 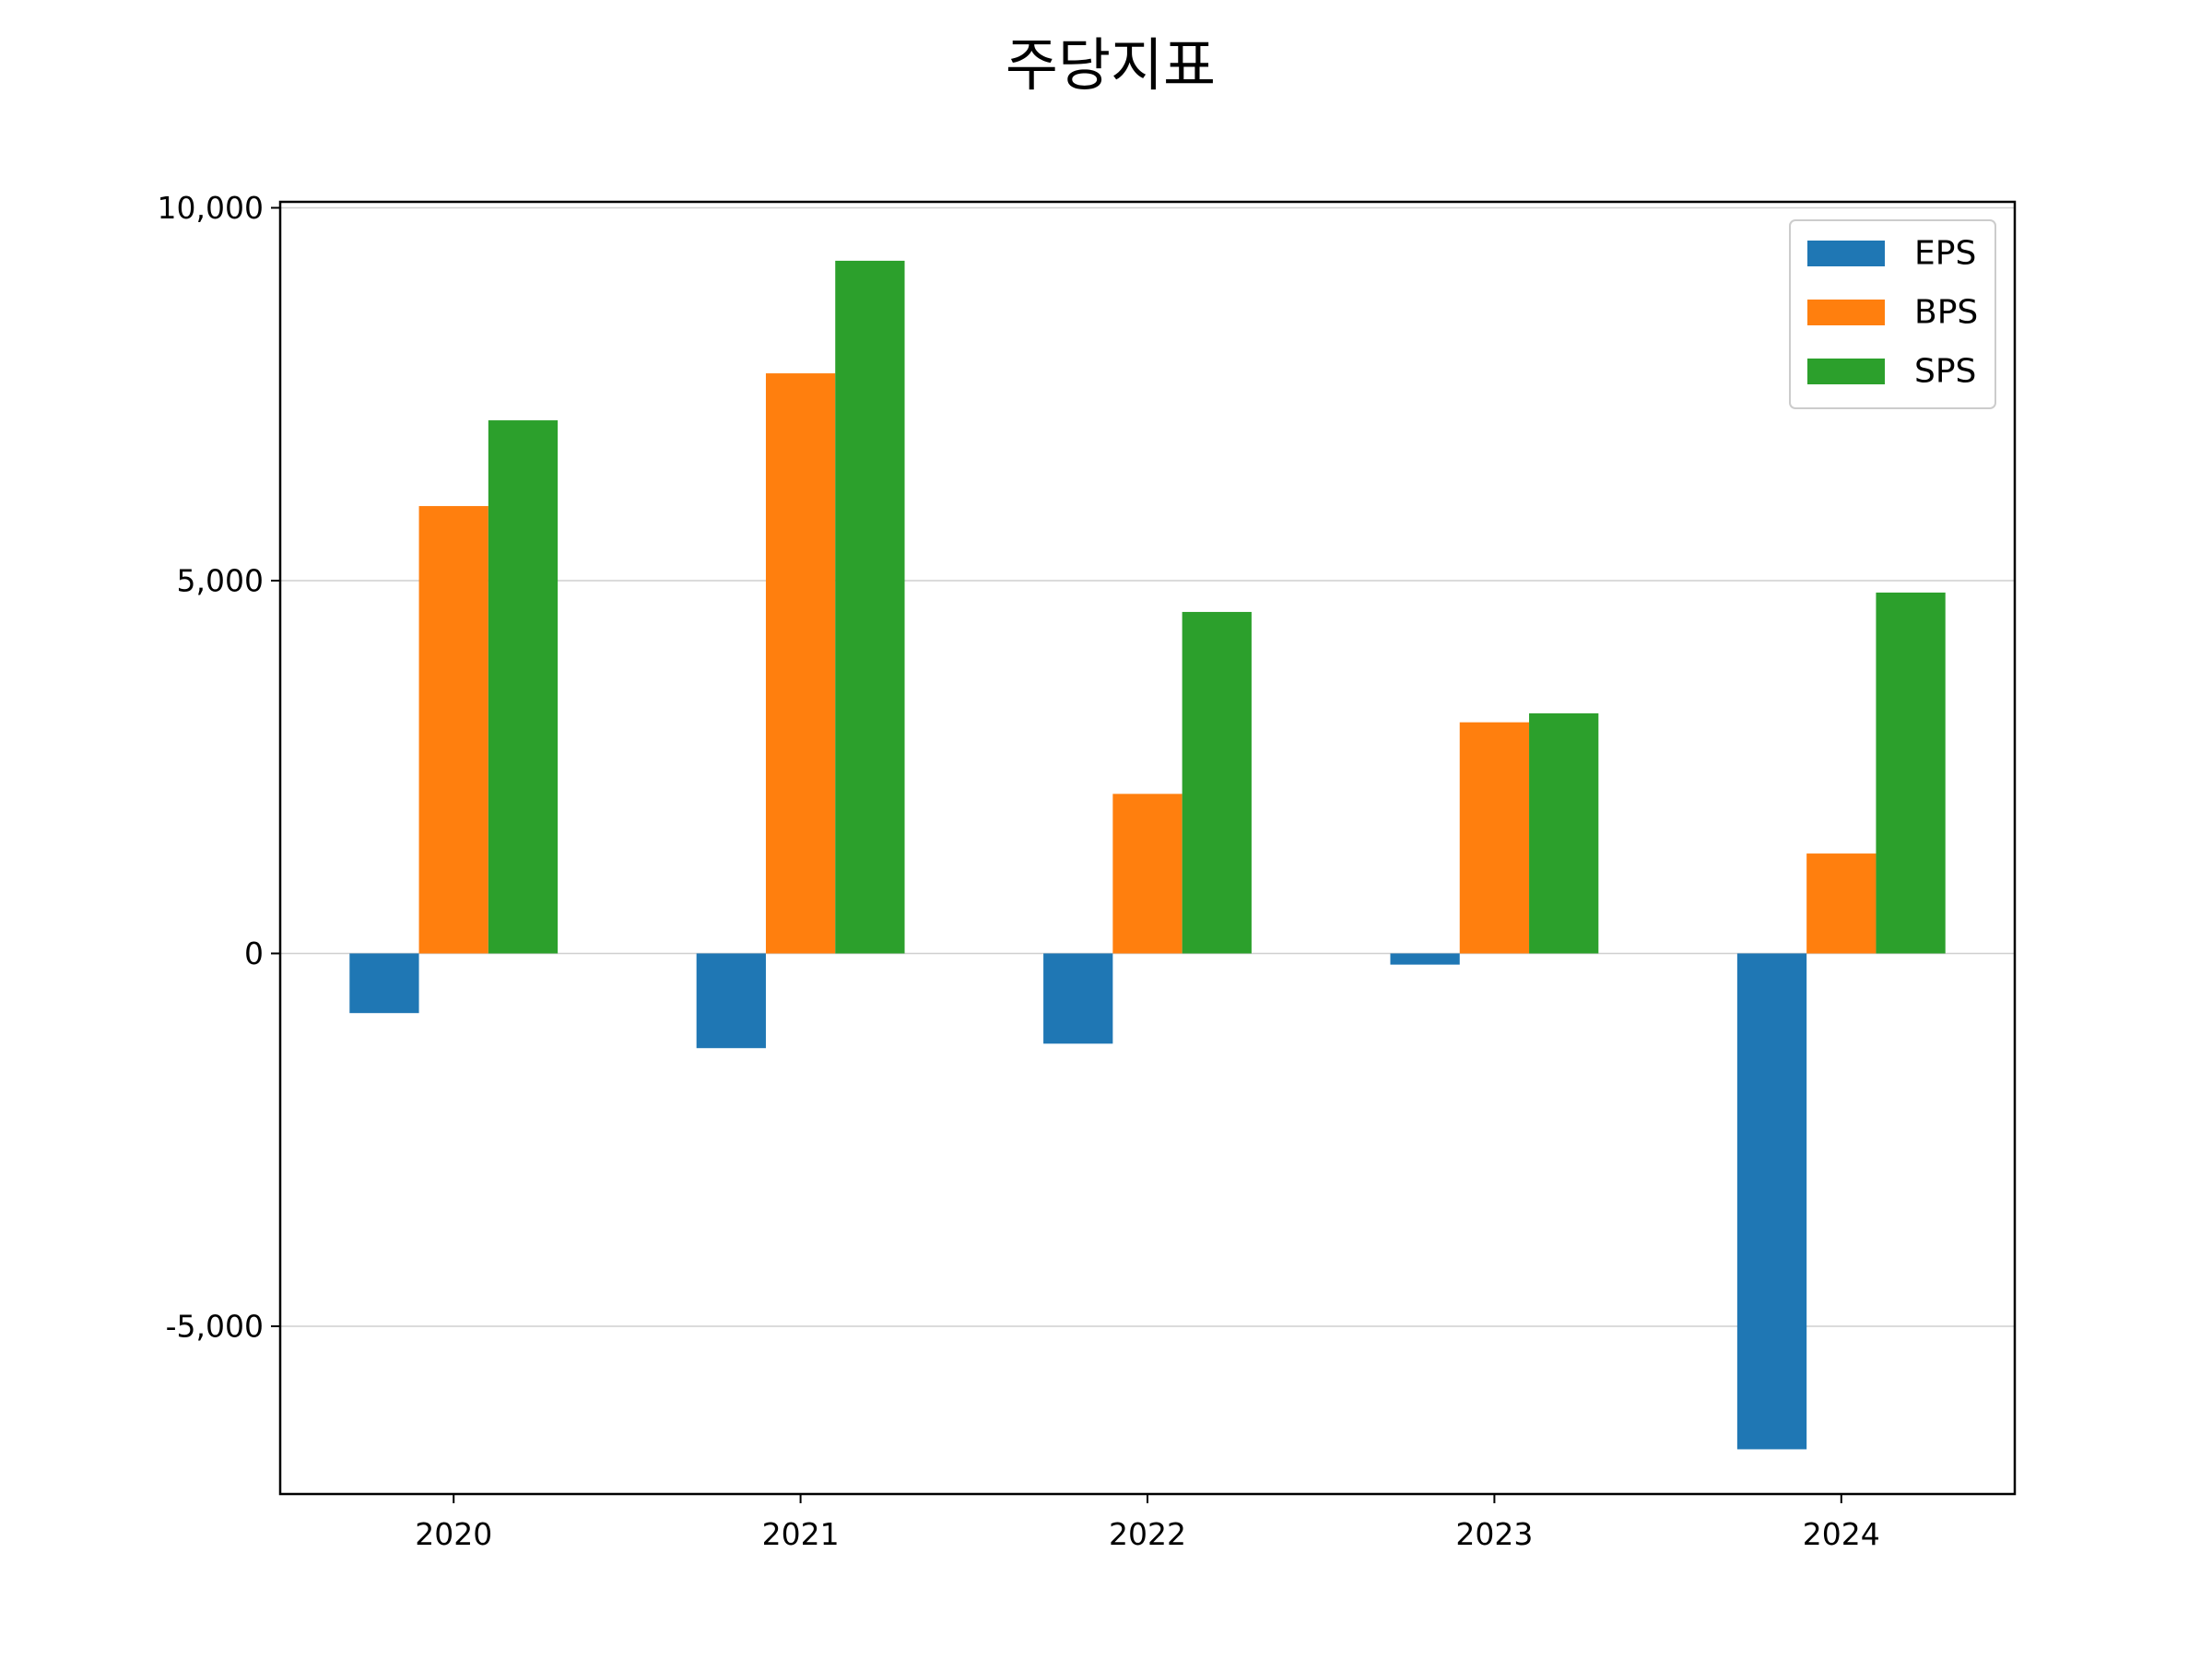 What do you see at coordinates (1841, 903) in the screenshot?
I see `bar-bps-2024` at bounding box center [1841, 903].